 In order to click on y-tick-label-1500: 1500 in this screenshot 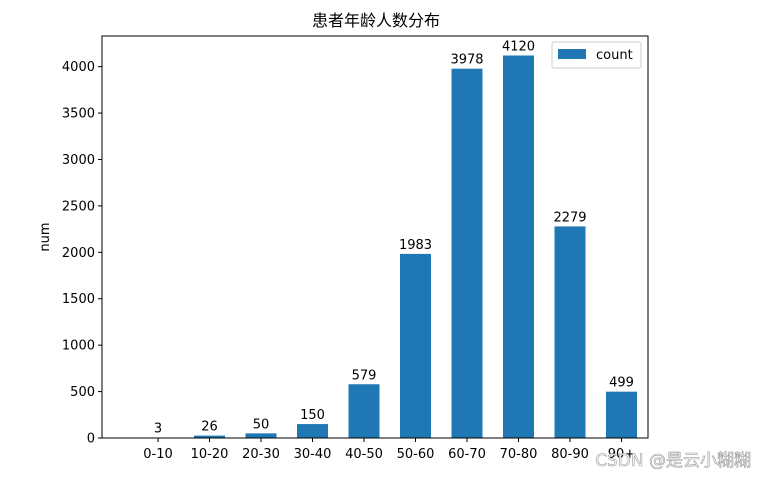, I will do `click(78, 299)`.